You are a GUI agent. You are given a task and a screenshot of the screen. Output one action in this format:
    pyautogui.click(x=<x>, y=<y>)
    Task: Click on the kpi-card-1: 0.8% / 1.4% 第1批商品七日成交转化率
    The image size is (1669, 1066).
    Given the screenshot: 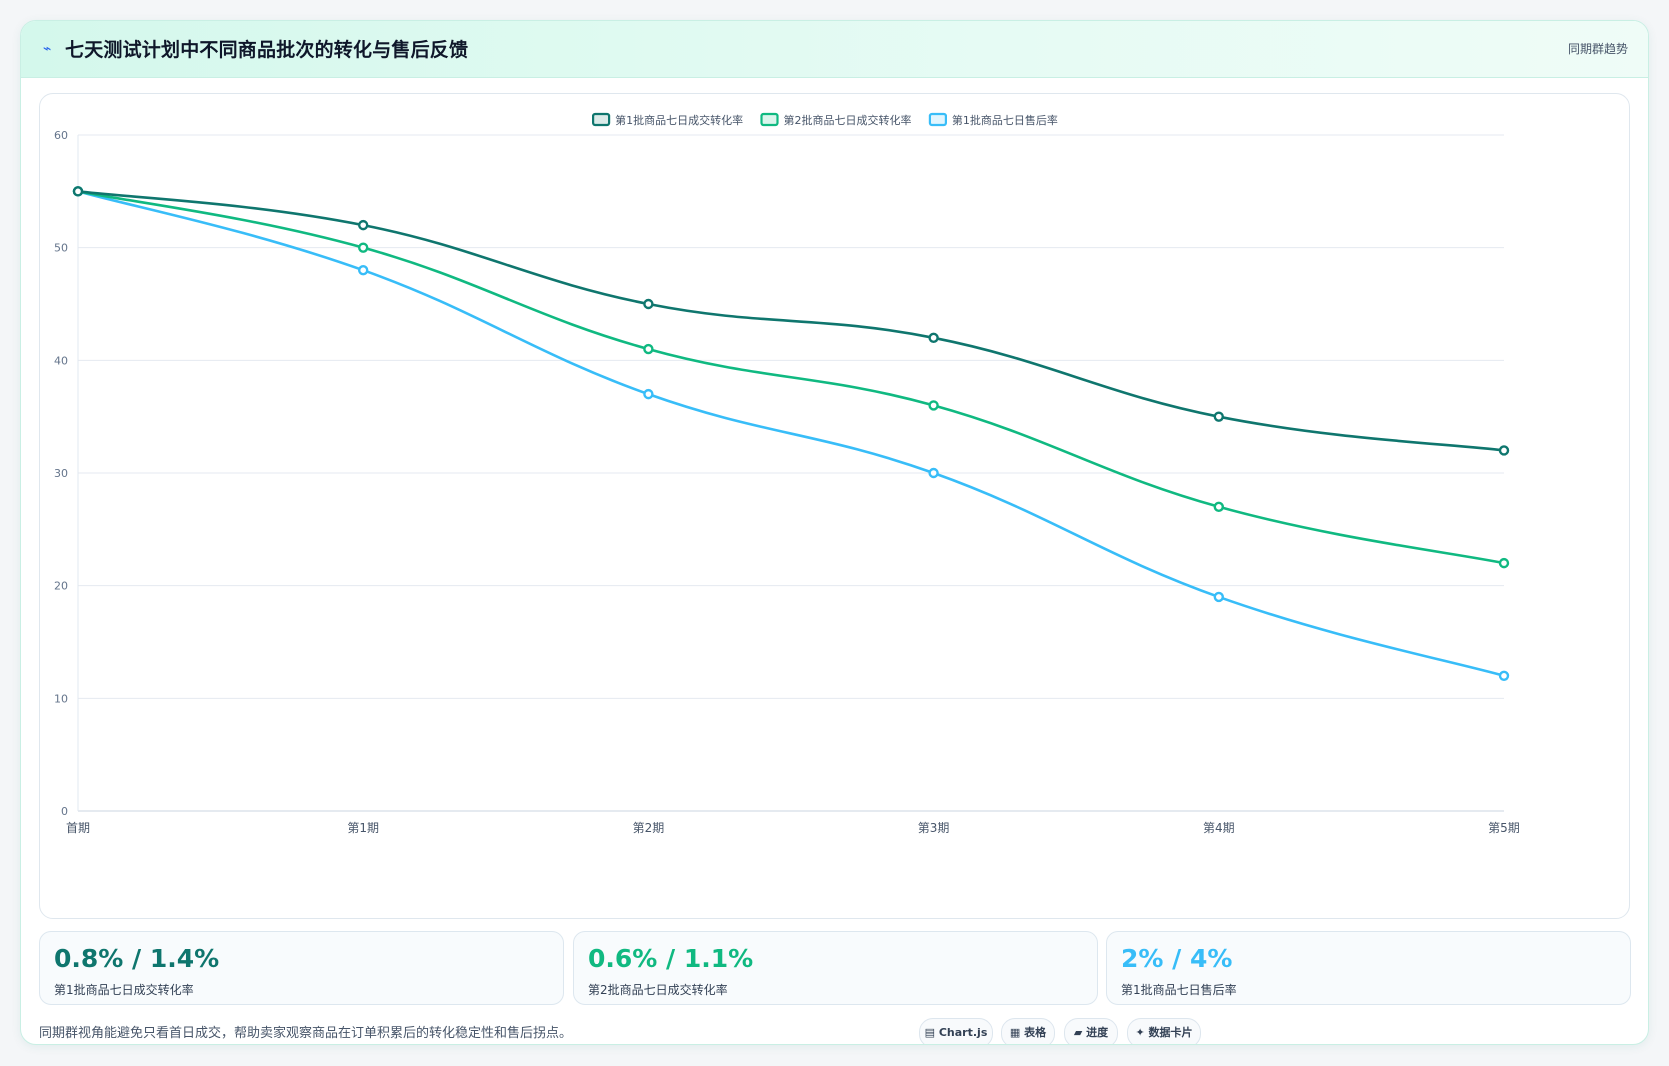 What is the action you would take?
    pyautogui.click(x=301, y=968)
    